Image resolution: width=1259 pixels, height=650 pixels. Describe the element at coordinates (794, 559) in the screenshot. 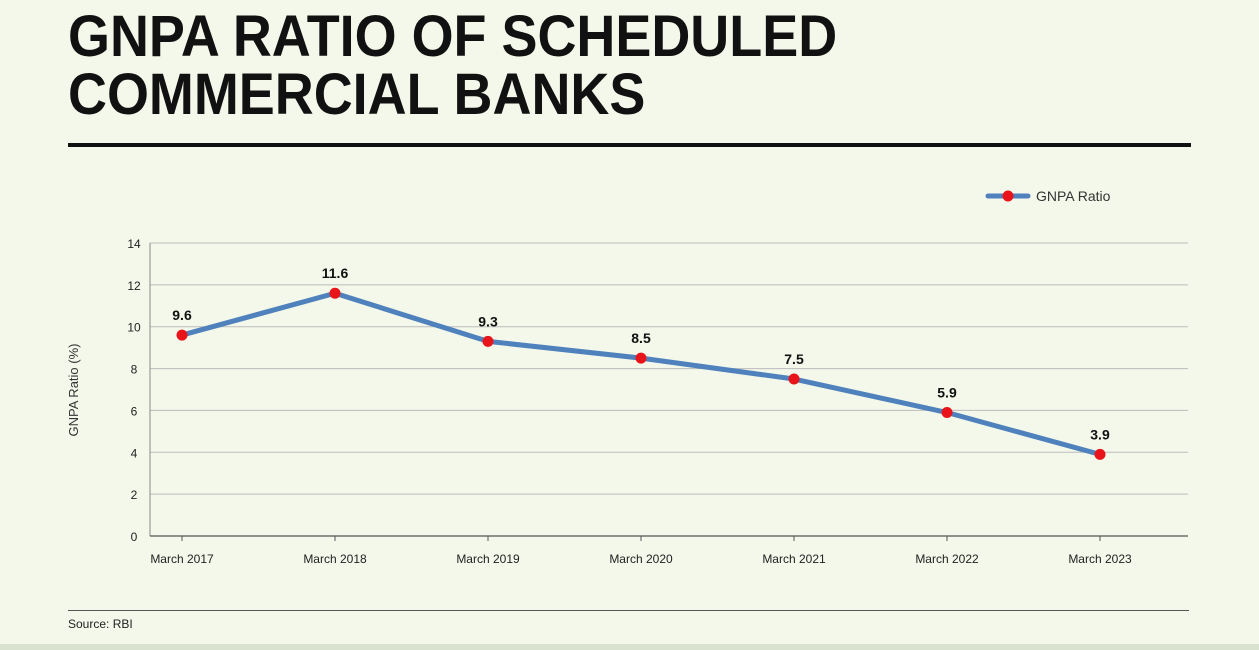

I see `x-tick-label-4: March 2021` at that location.